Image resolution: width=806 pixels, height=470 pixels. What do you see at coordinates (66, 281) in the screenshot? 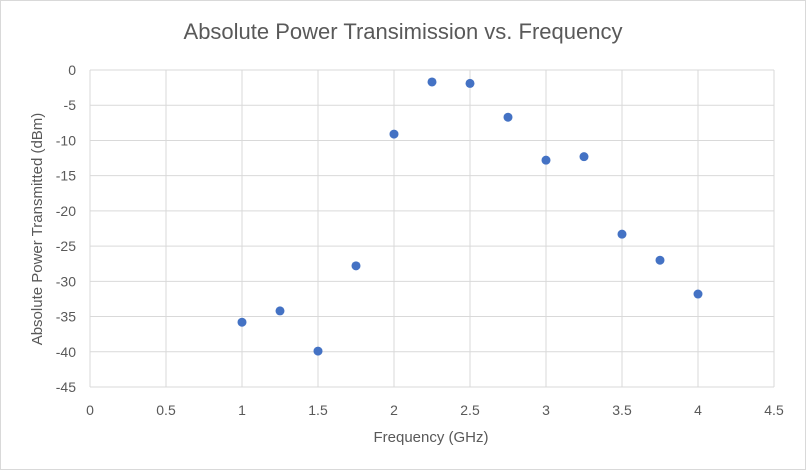
I see `y-tick-label: -30` at bounding box center [66, 281].